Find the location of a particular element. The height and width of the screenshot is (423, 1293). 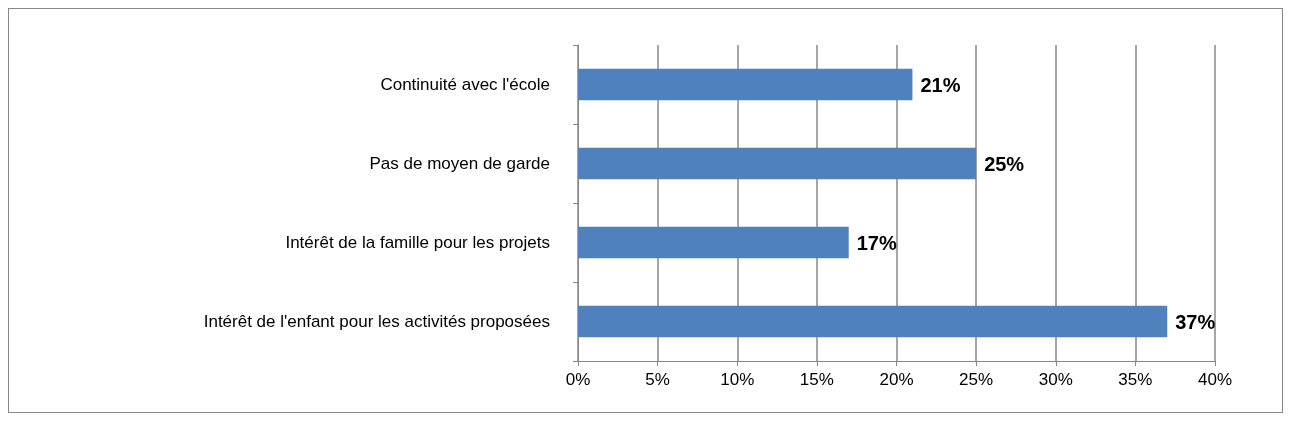

x-tick-label: 30% is located at coordinates (1055, 379).